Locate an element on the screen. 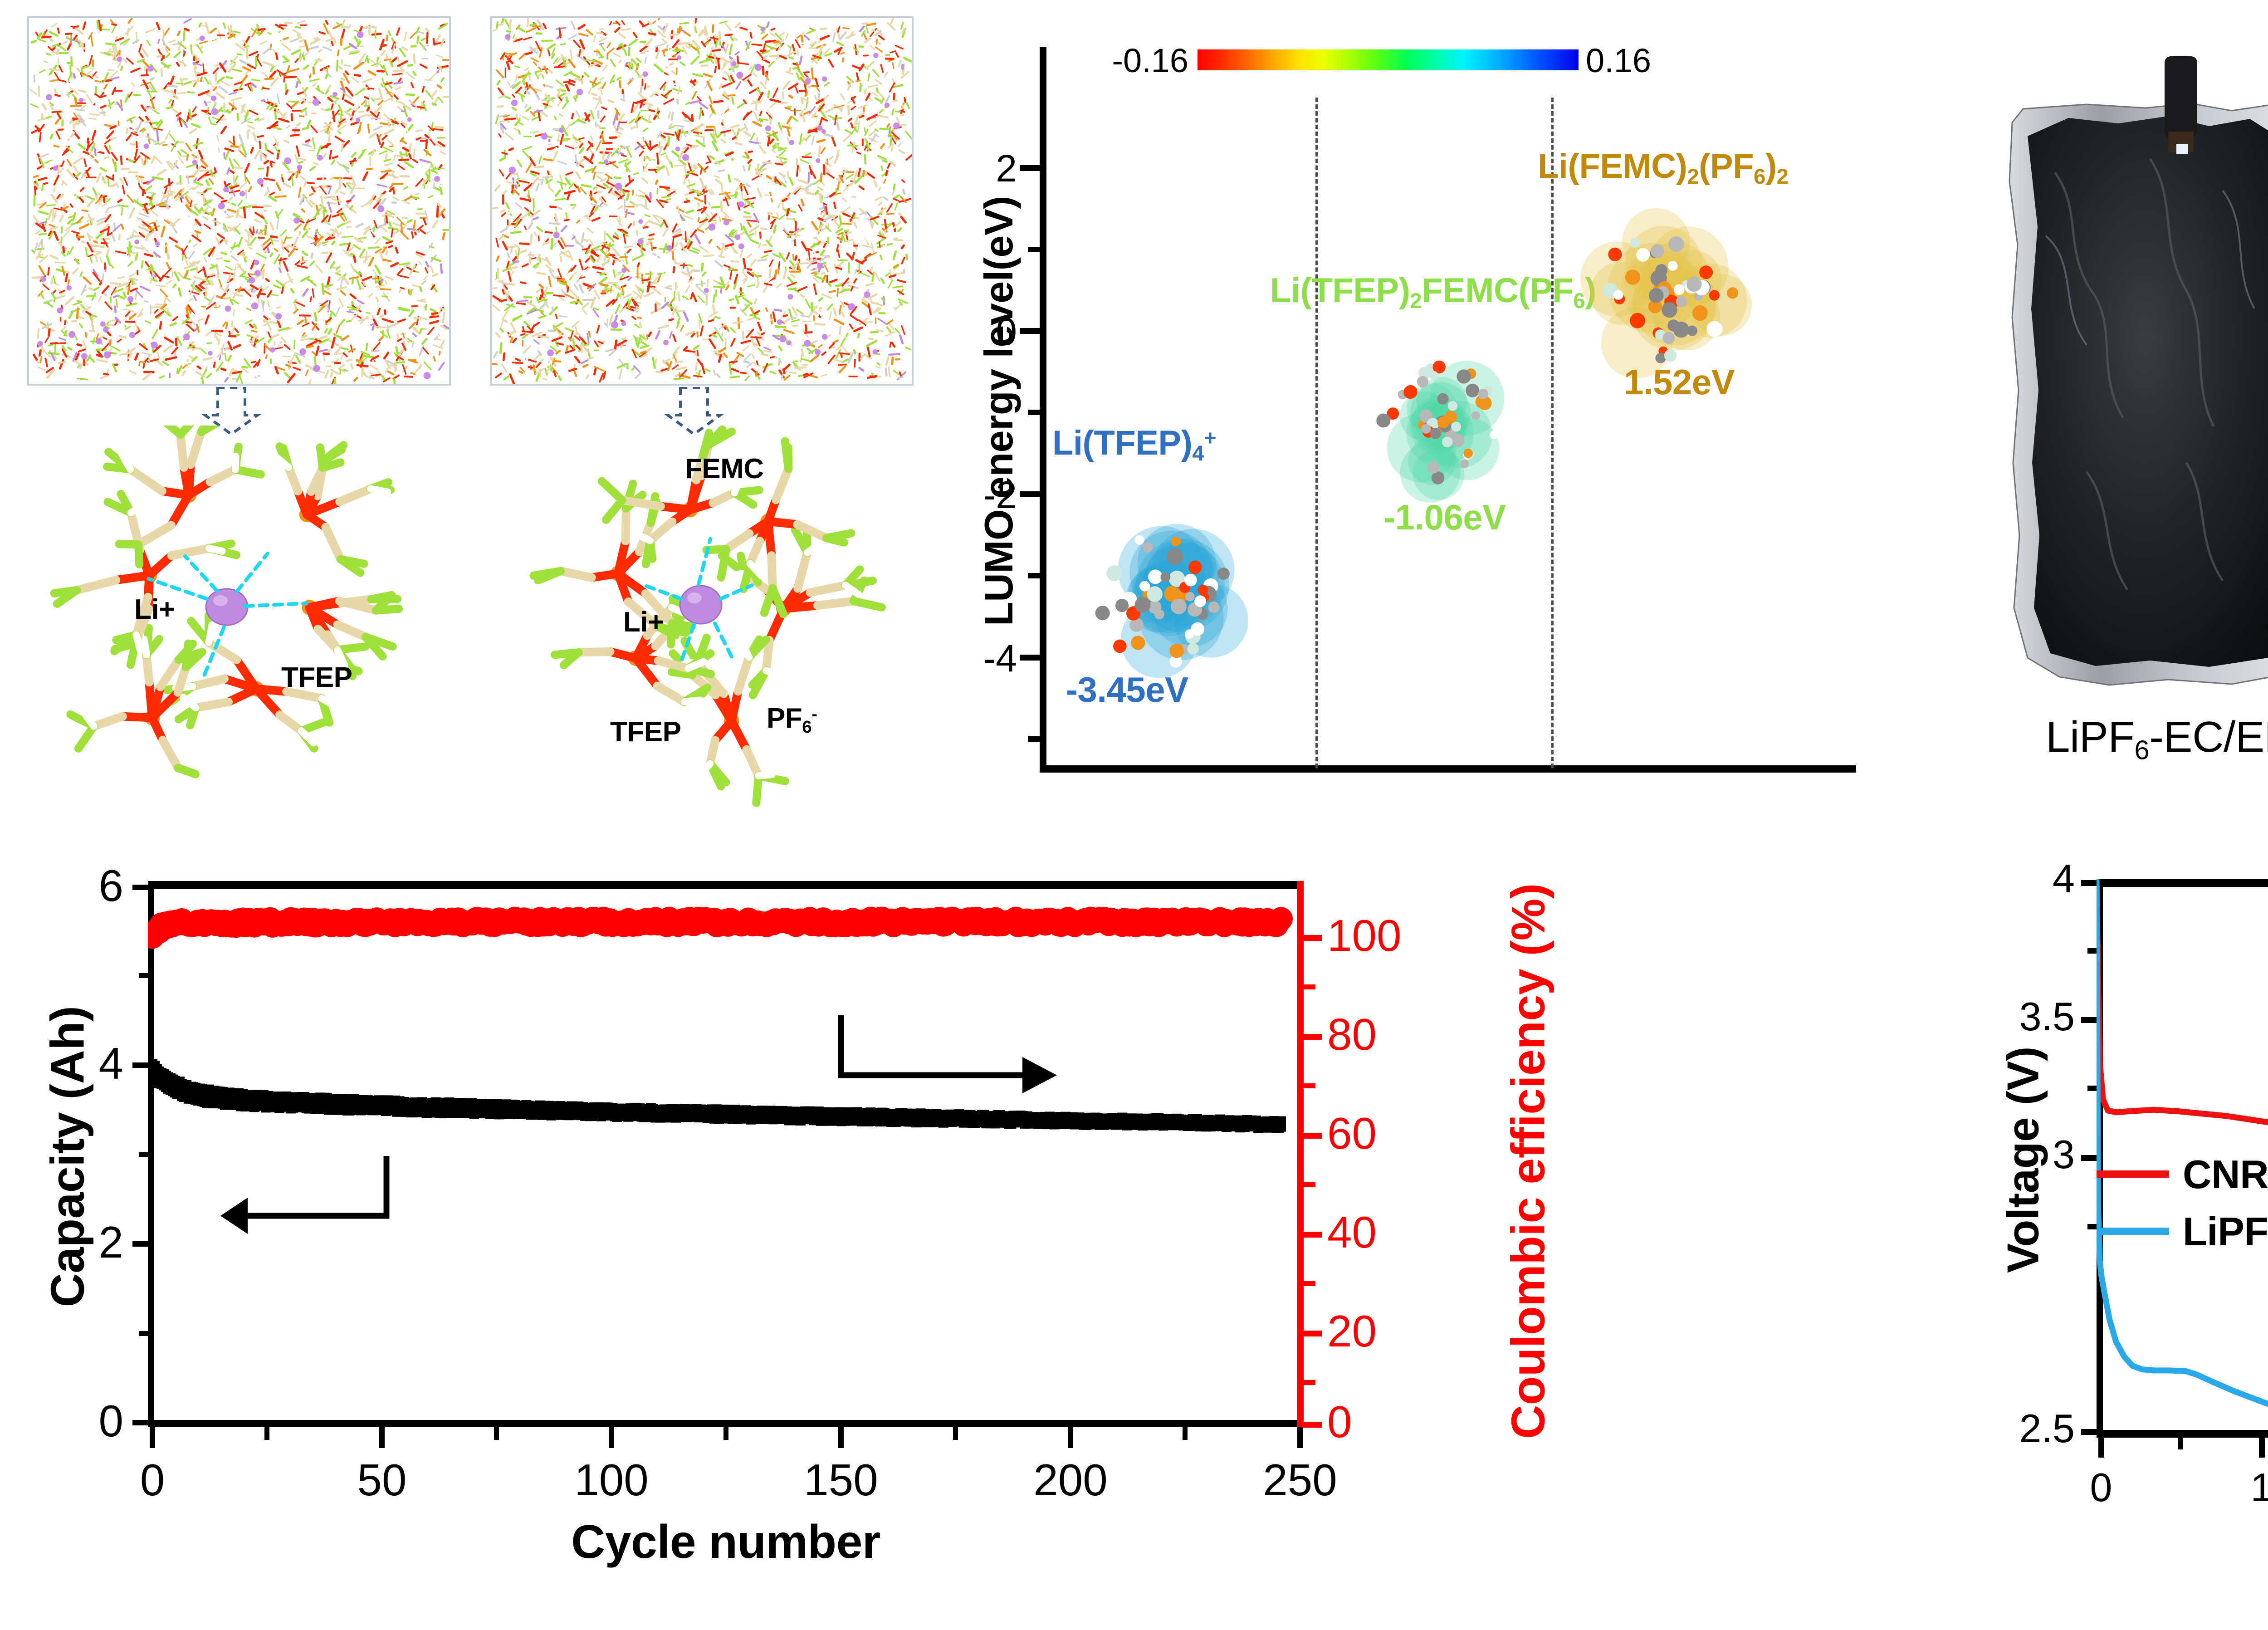  discharge-bottom-axis is located at coordinates (2183, 1434).